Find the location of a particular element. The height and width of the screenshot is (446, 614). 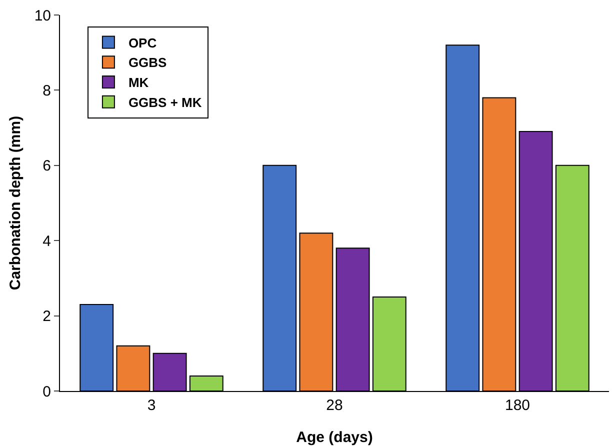

x-tick-label: 3 is located at coordinates (151, 405).